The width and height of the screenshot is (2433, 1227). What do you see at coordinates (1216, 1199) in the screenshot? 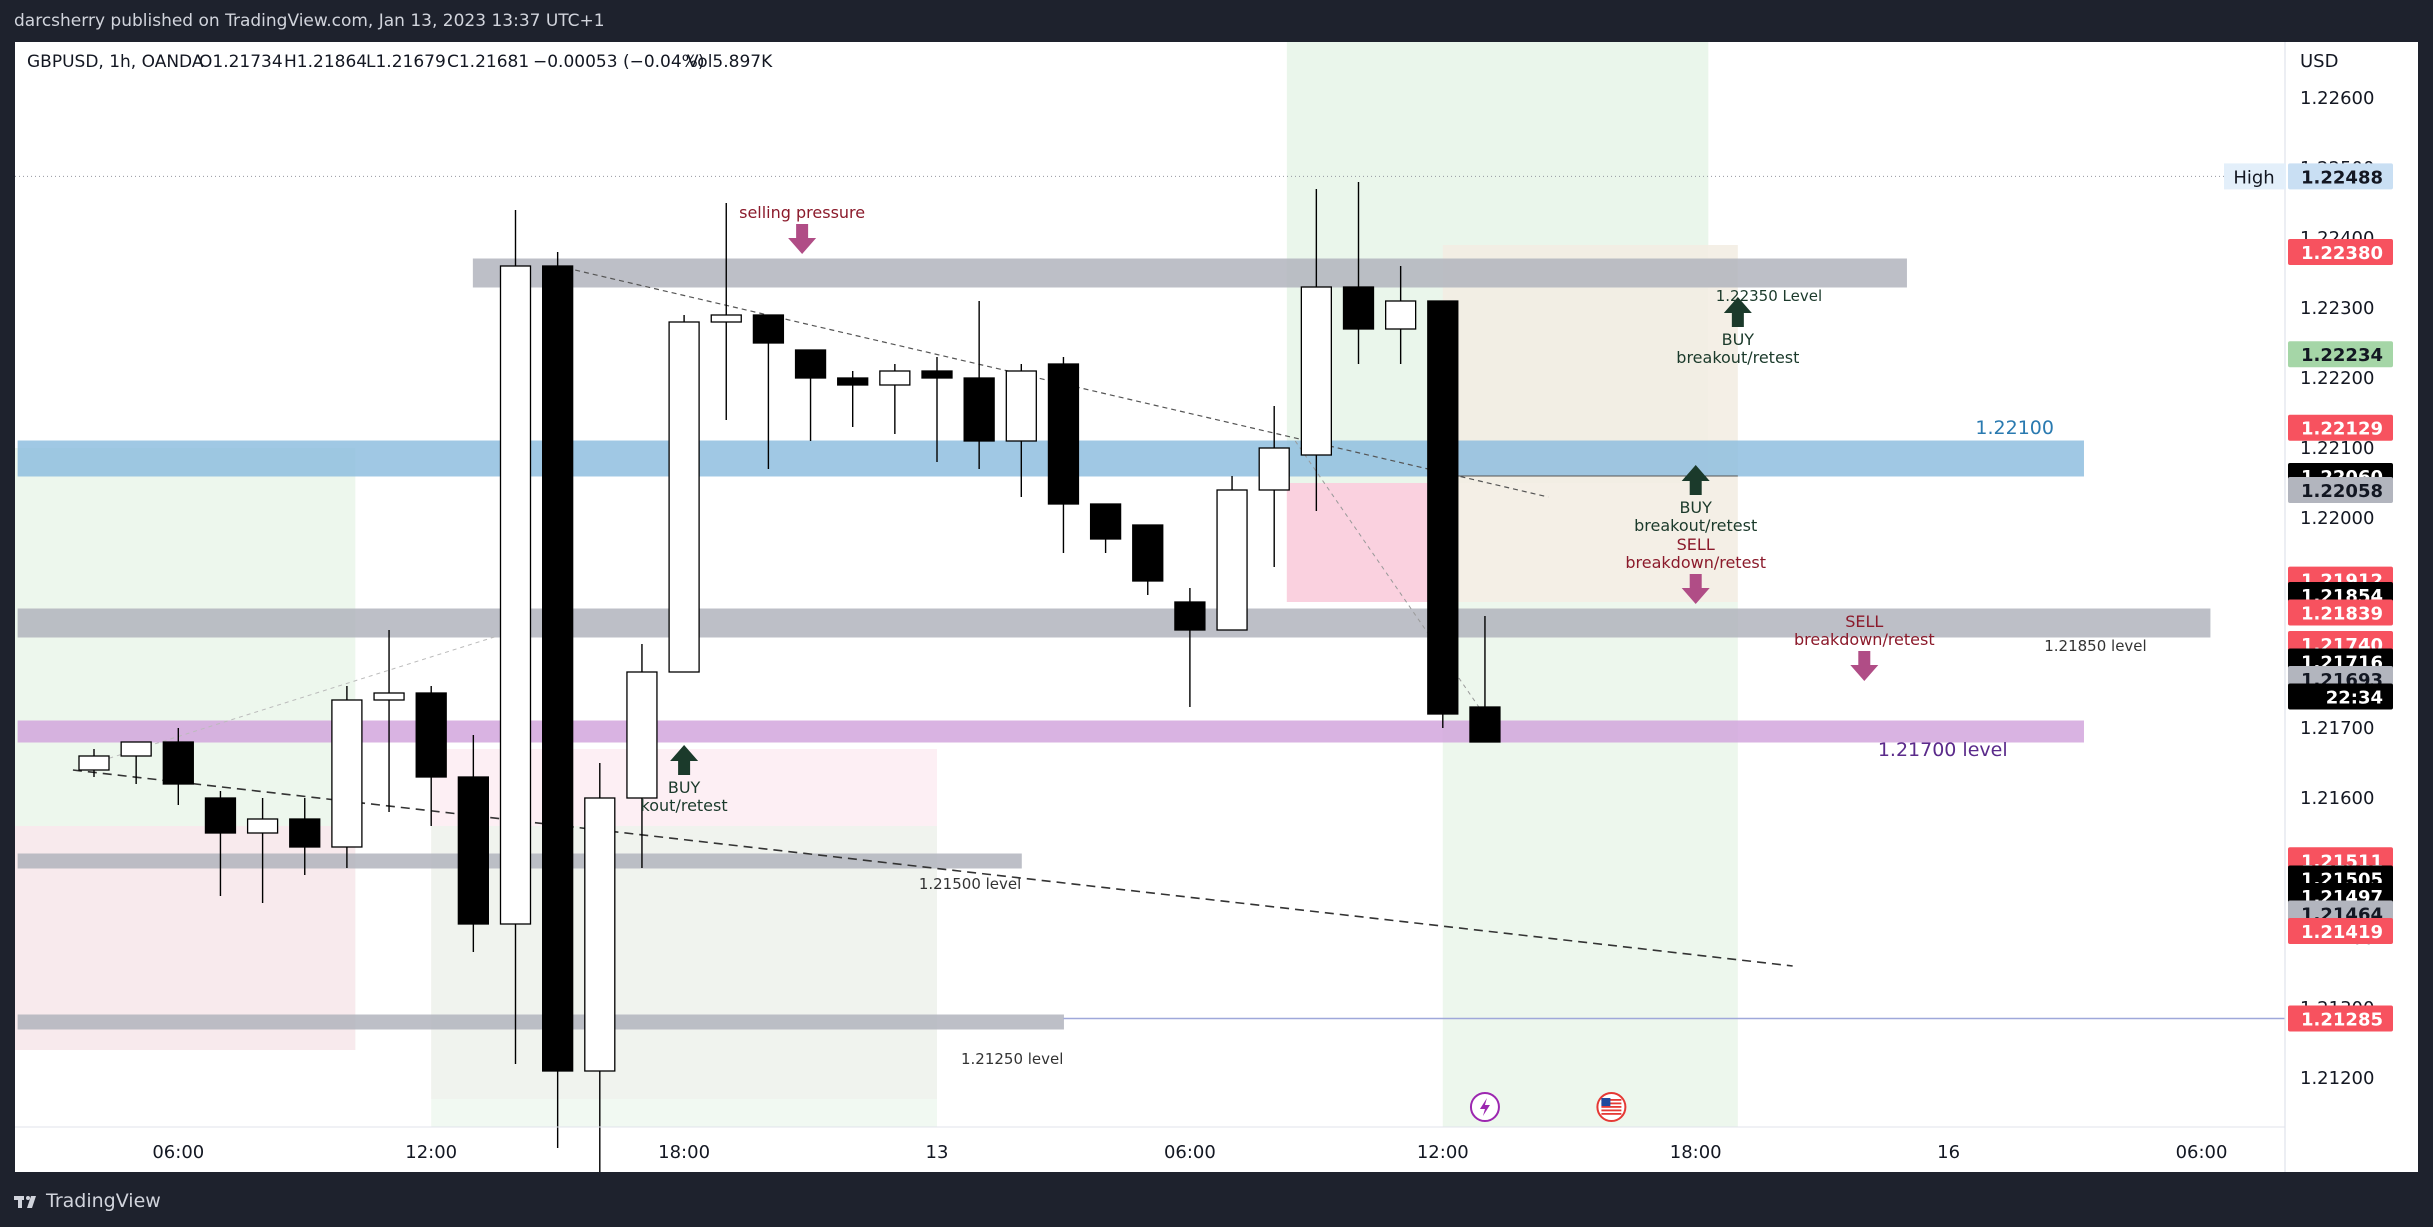
I see `footer-bar: TradingView` at bounding box center [1216, 1199].